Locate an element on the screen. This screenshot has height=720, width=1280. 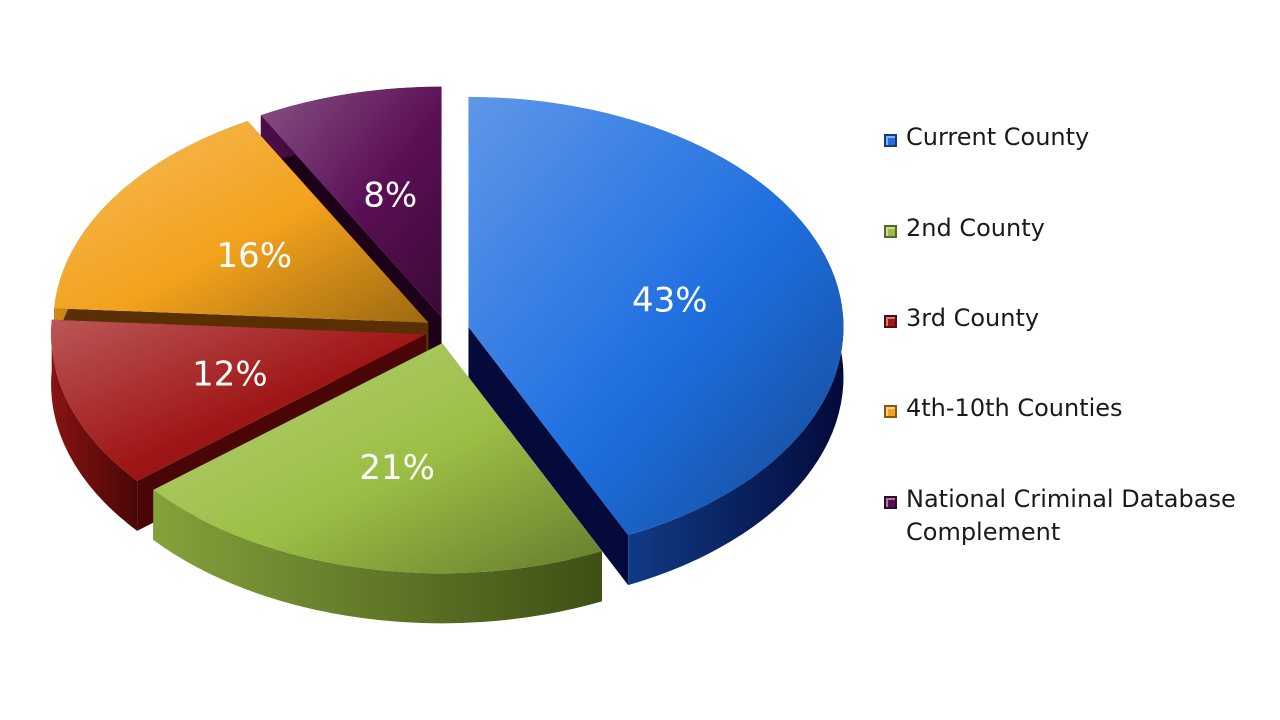
slice-4th-10th-counties is located at coordinates (241, 222).